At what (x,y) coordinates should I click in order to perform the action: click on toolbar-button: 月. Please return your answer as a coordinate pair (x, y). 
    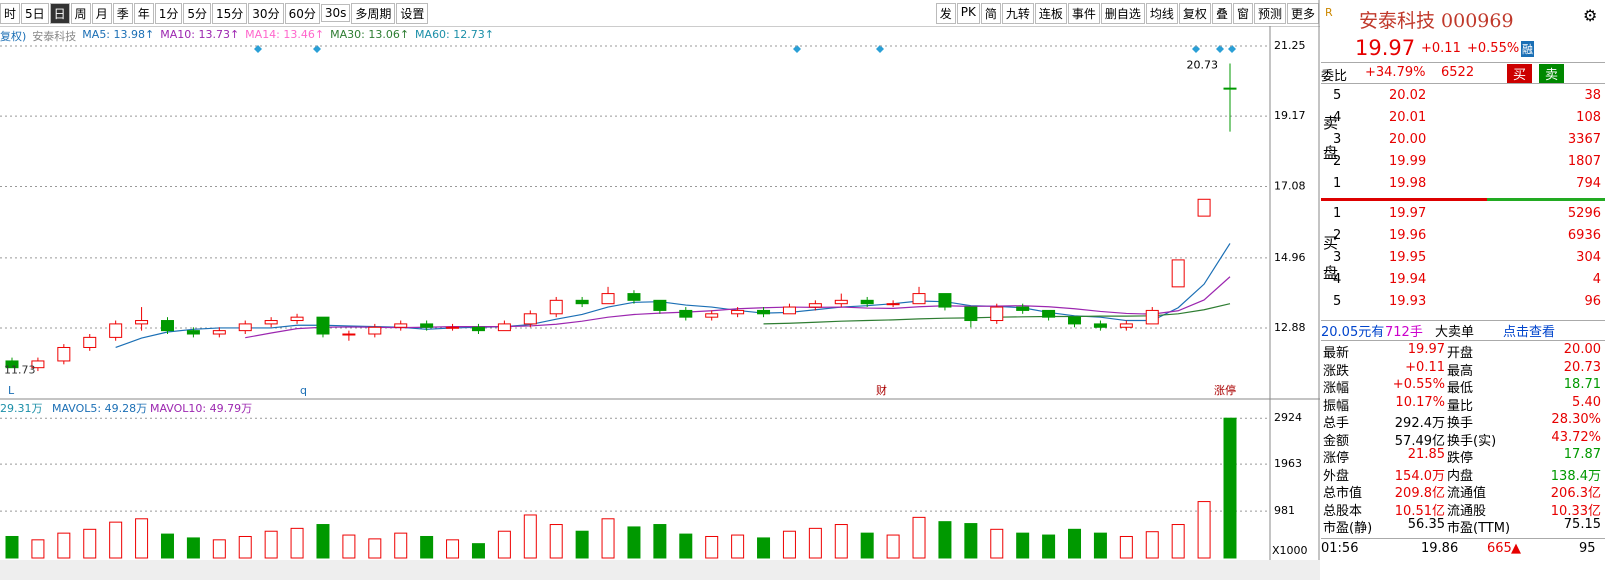
    Looking at the image, I should click on (101, 13).